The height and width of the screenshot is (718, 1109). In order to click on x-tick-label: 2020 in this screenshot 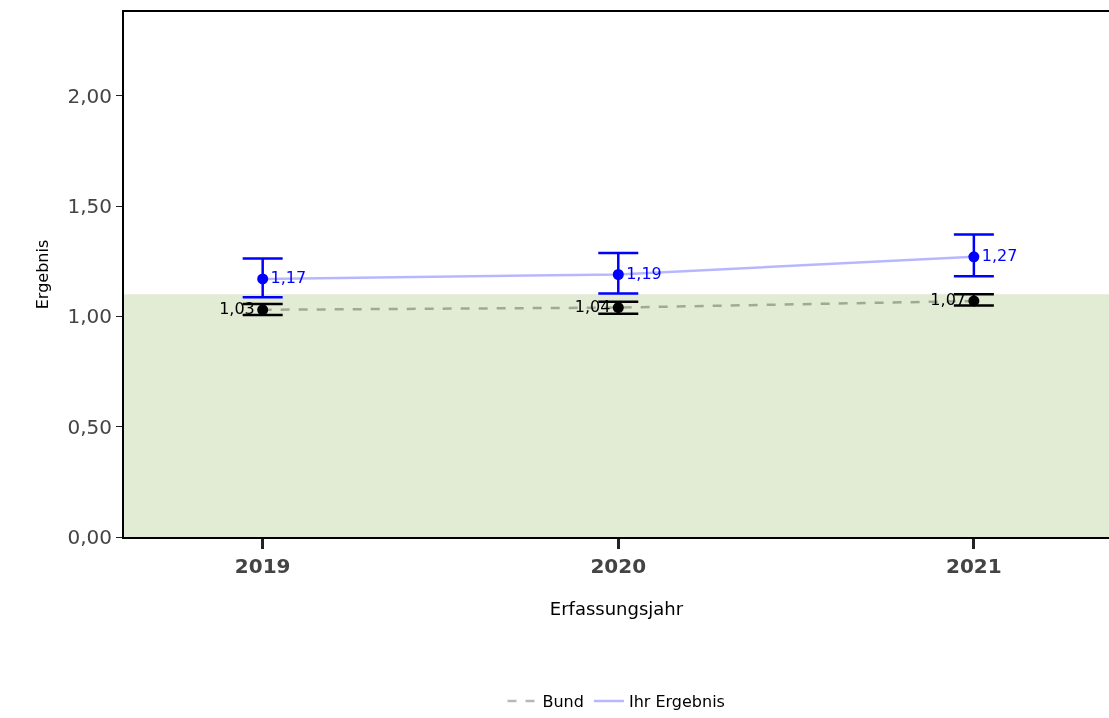, I will do `click(618, 566)`.